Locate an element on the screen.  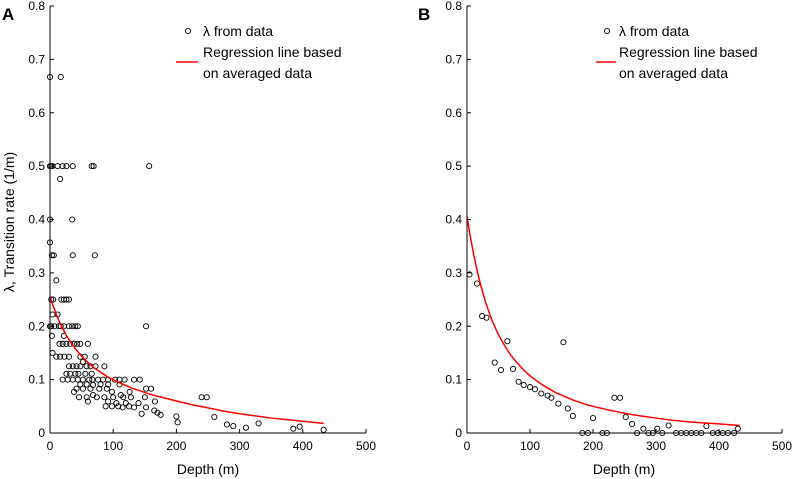
y-tick-label: 0.6 is located at coordinates (453, 113).